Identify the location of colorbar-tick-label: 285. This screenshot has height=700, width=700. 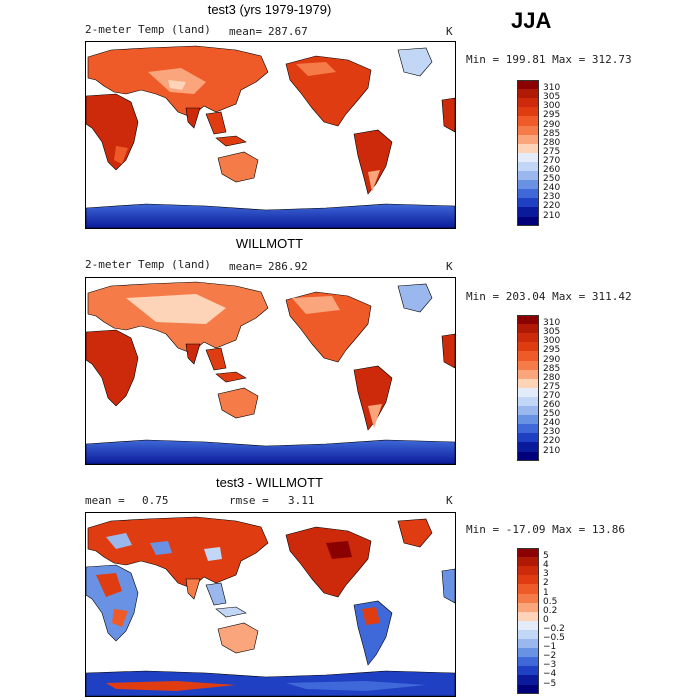
(552, 368).